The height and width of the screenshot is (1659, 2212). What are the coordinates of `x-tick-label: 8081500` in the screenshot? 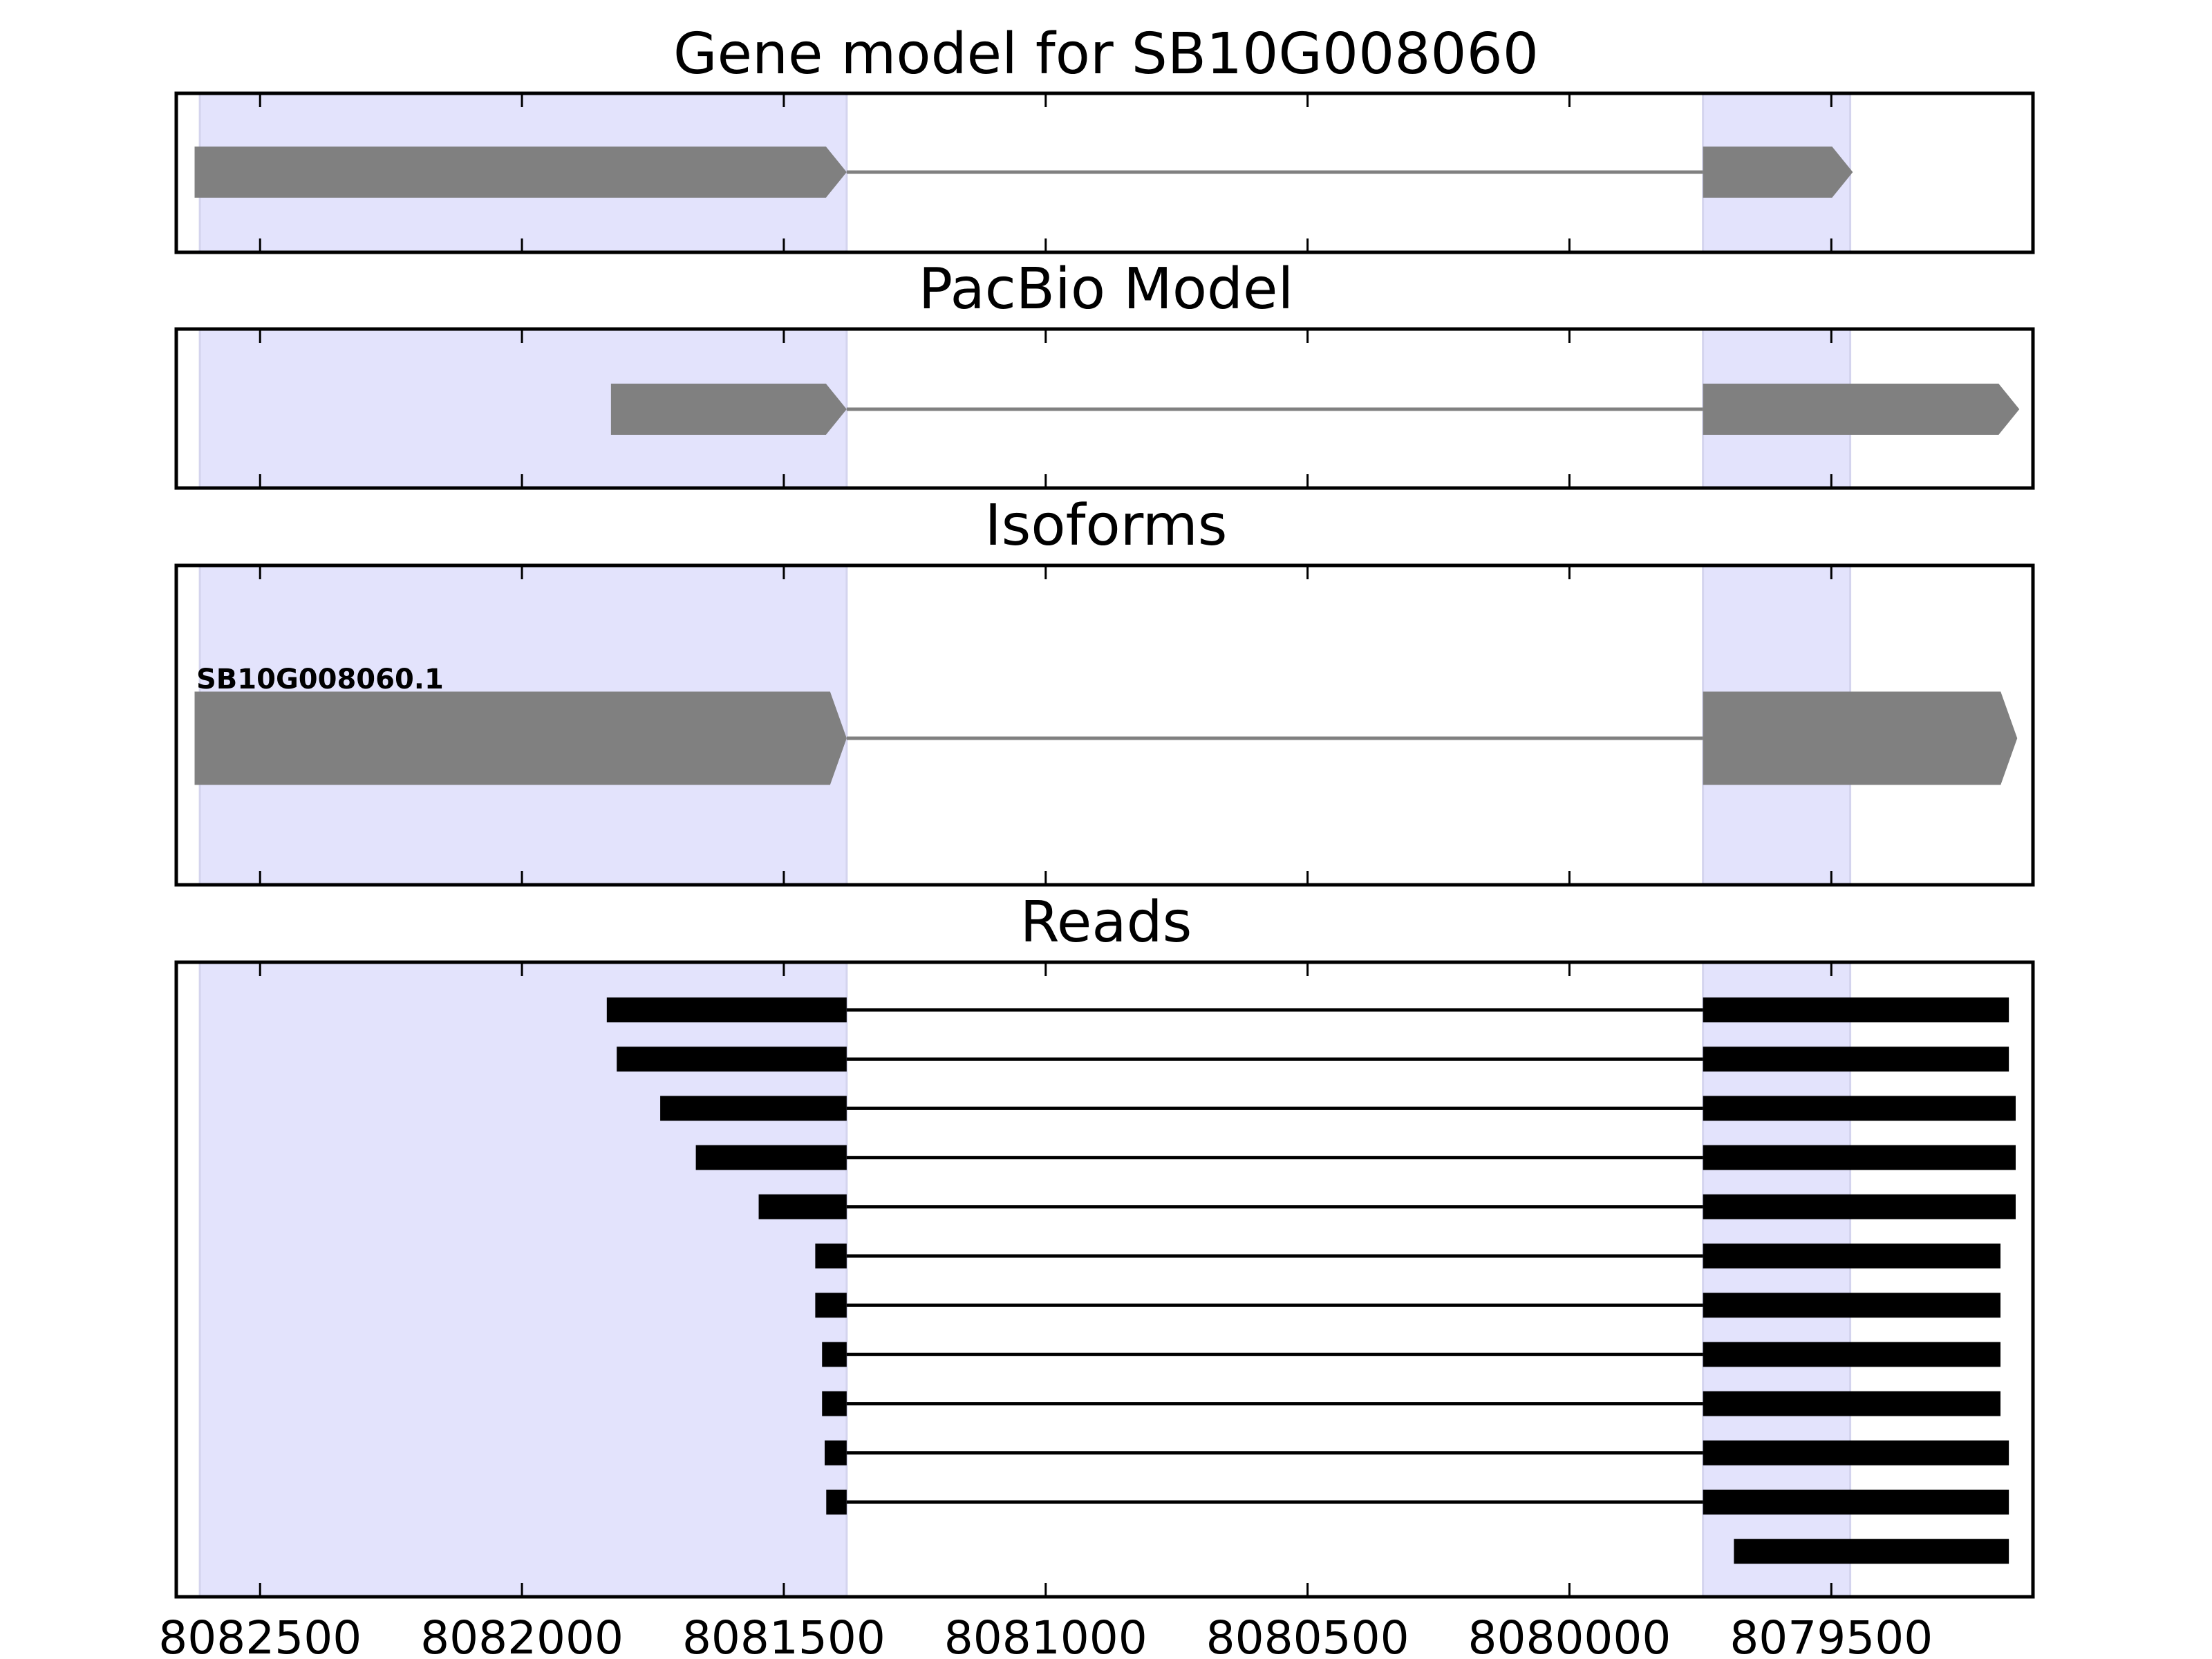 It's located at (784, 1635).